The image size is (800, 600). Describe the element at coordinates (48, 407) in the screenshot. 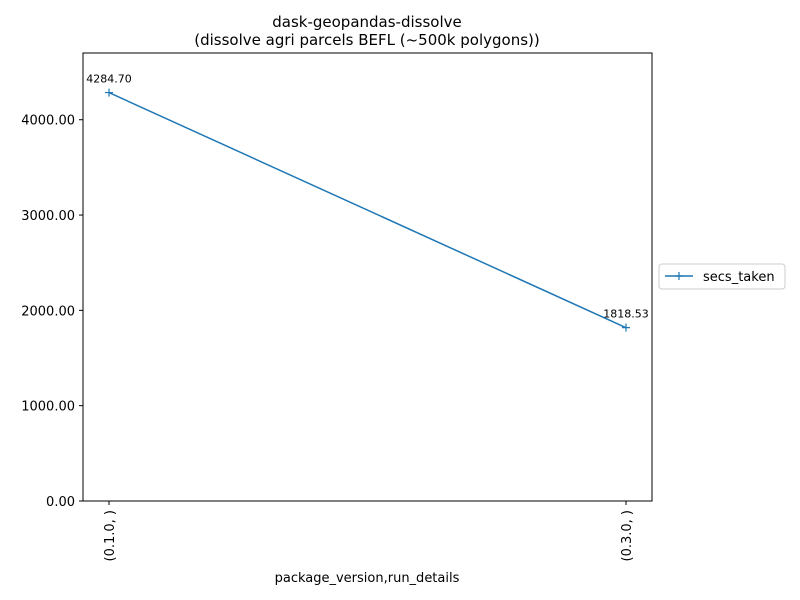

I see `y-tick-label: 1000.00` at that location.